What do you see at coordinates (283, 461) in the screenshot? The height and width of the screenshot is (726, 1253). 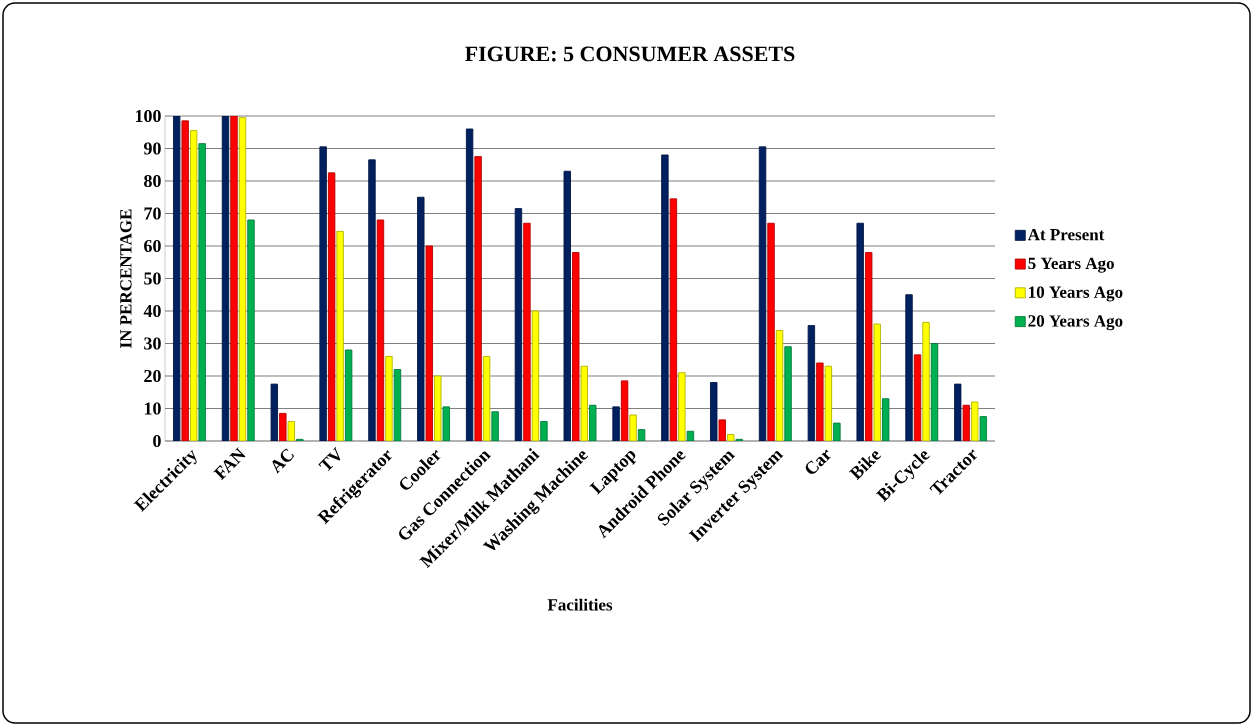 I see `x-tick-label: AC` at bounding box center [283, 461].